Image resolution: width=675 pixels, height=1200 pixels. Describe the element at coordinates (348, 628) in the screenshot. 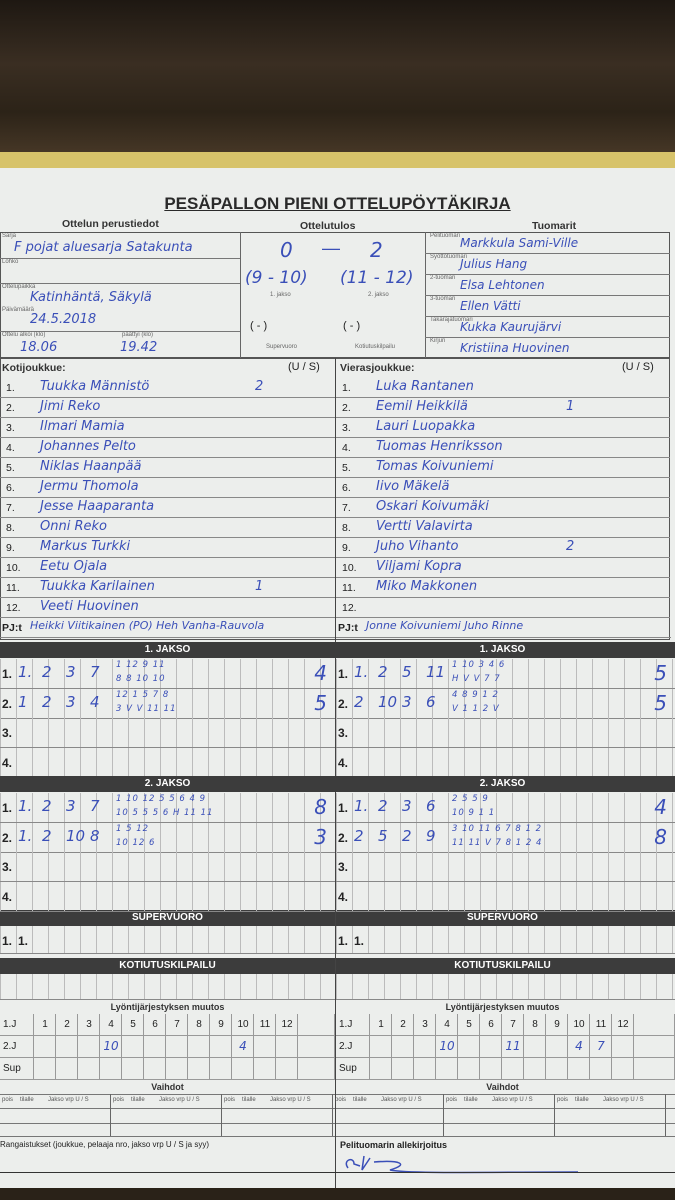

I see `pj-label: PJ:t` at that location.